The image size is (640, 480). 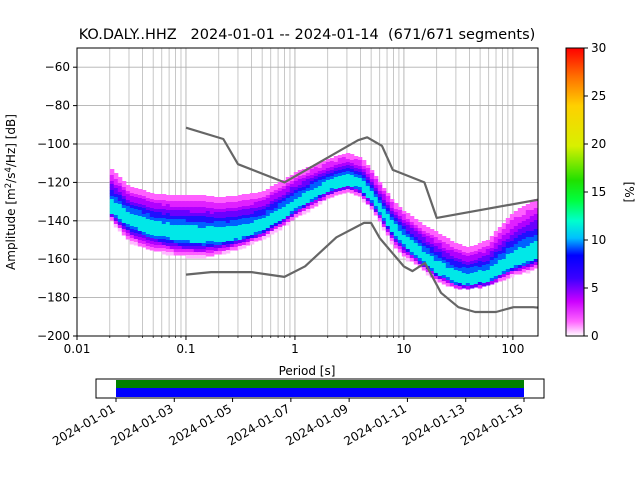 What do you see at coordinates (433, 424) in the screenshot?
I see `timeline-tick-label: 2024-01-13` at bounding box center [433, 424].